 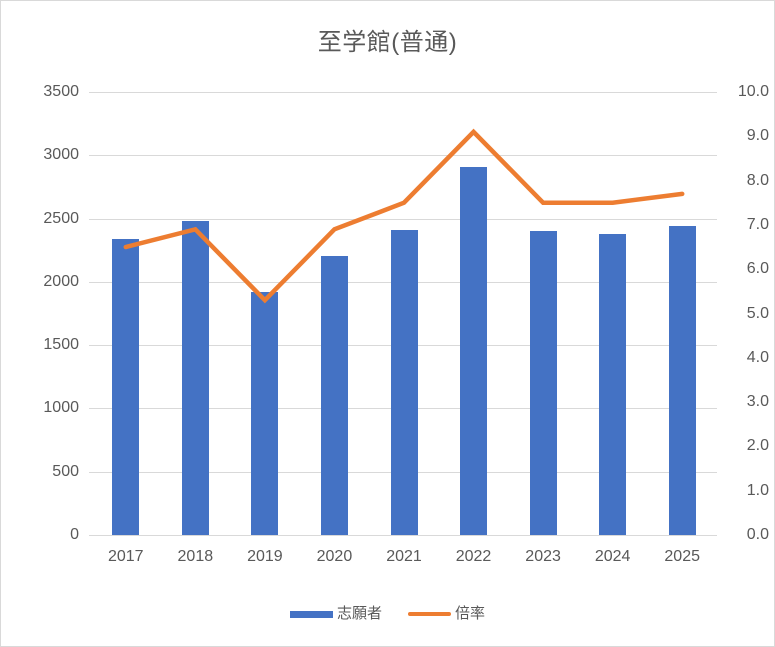 What do you see at coordinates (387, 614) in the screenshot?
I see `legend: 志願者 倍率` at bounding box center [387, 614].